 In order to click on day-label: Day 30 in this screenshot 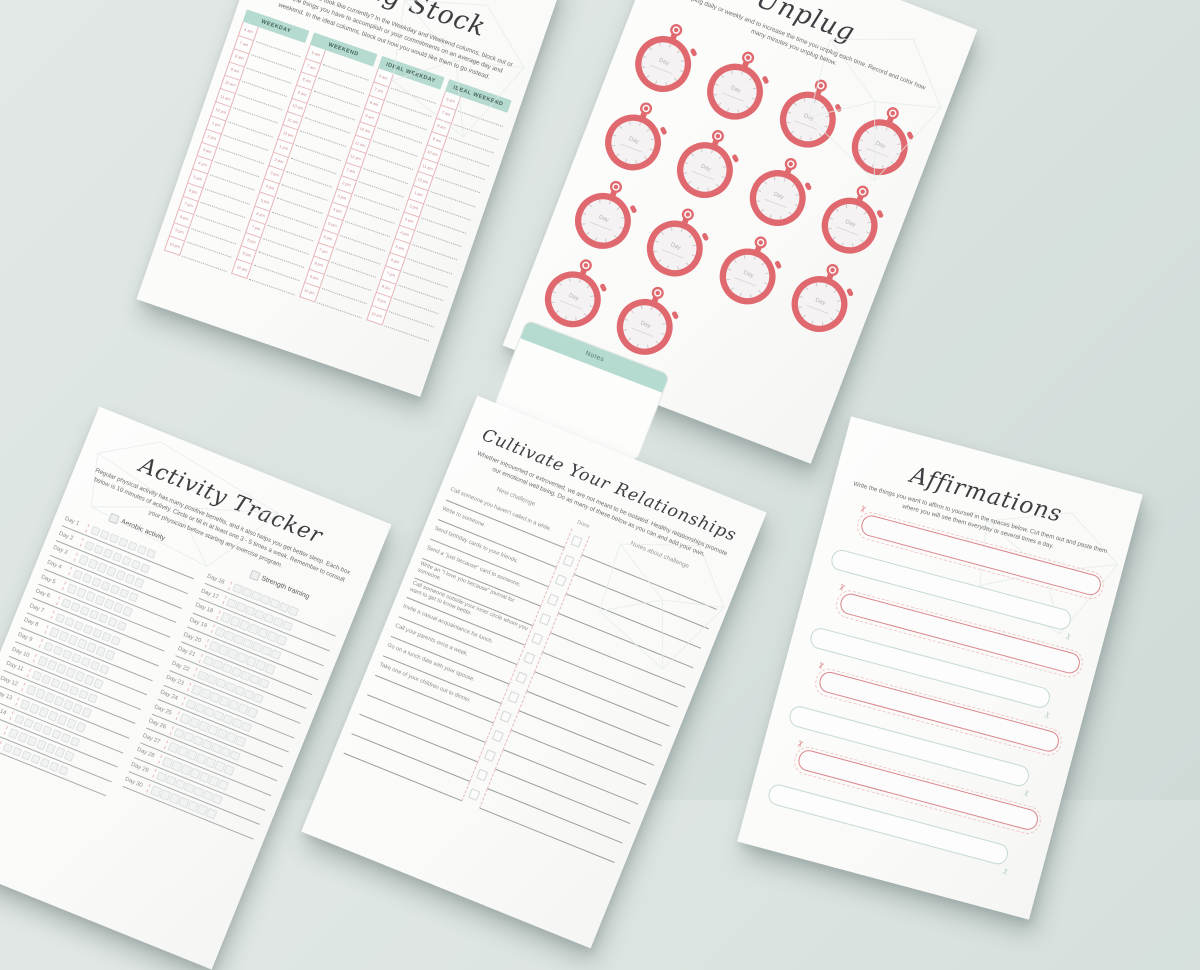, I will do `click(134, 782)`.